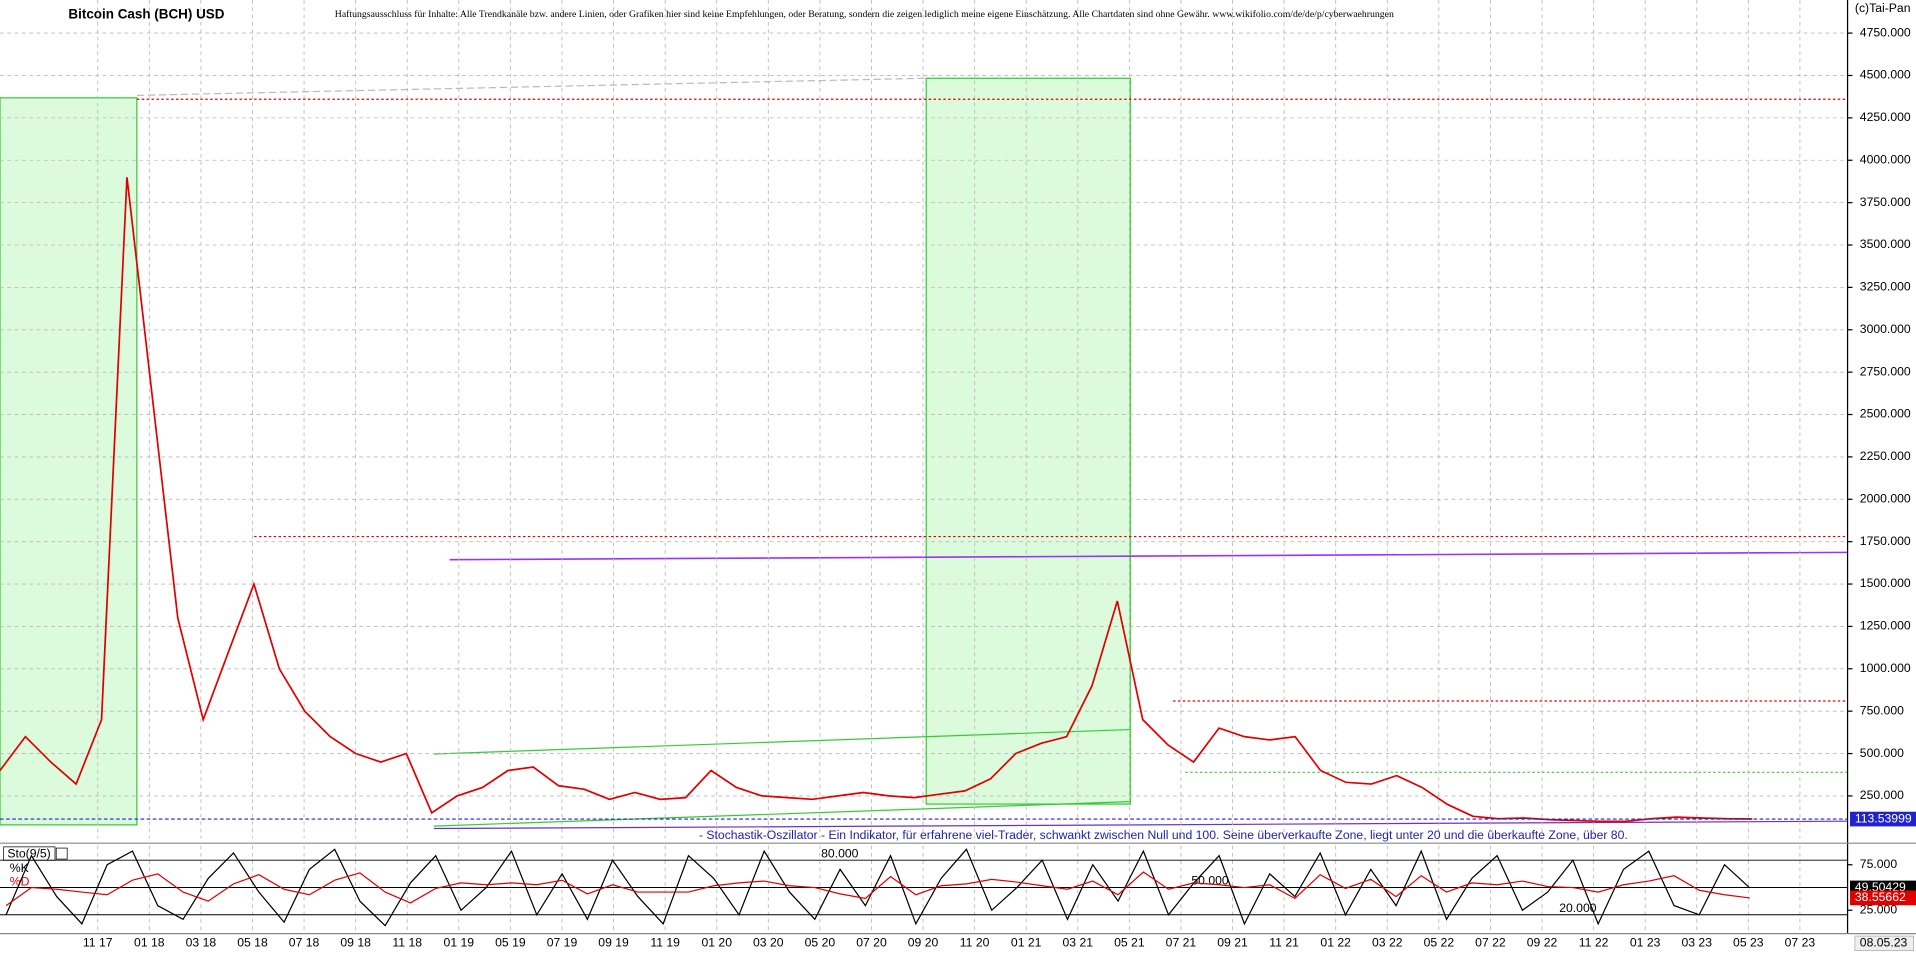 This screenshot has width=1916, height=957. Describe the element at coordinates (1129, 943) in the screenshot. I see `x-tick-label: 05 21` at that location.